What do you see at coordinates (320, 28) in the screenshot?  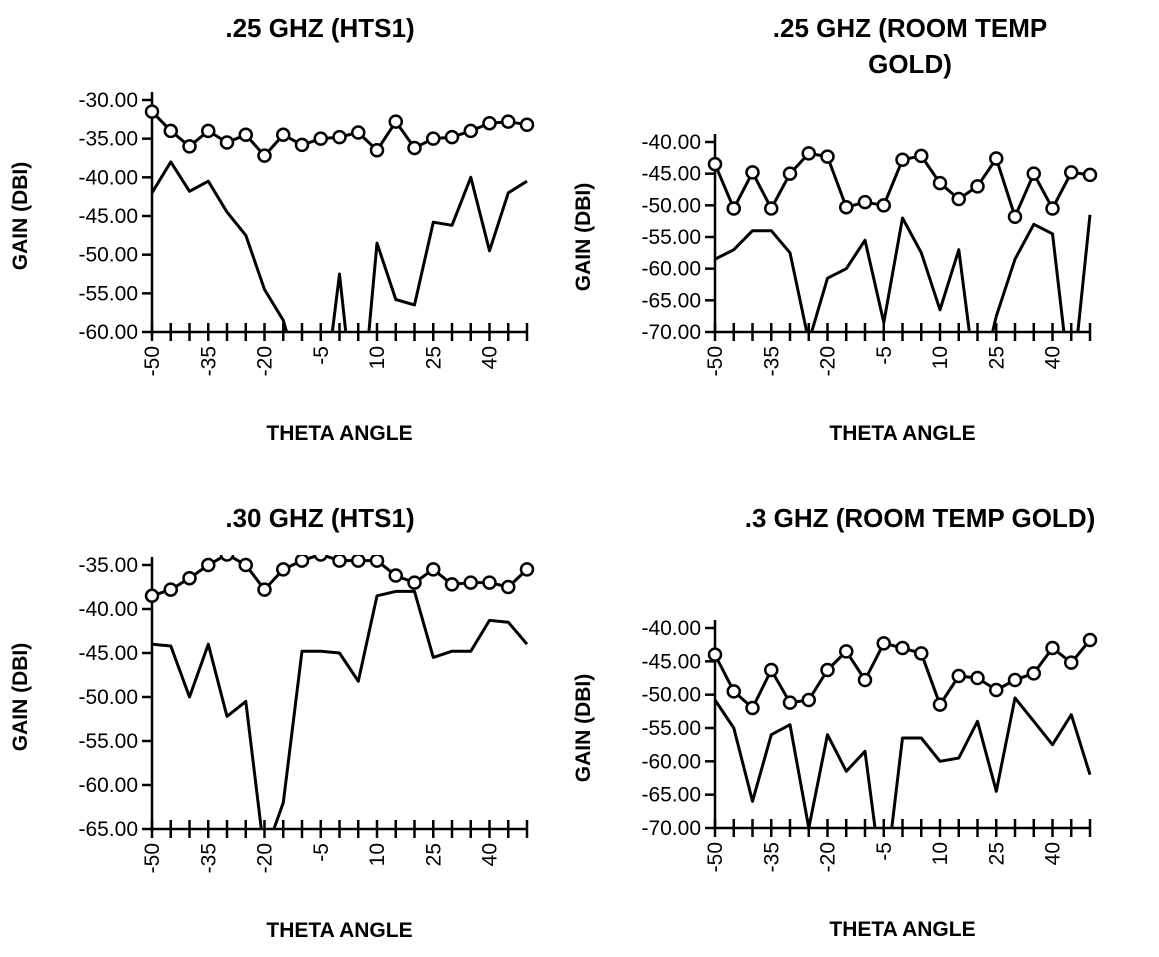 I see `chart-title: .25 GHZ (HTS1)` at bounding box center [320, 28].